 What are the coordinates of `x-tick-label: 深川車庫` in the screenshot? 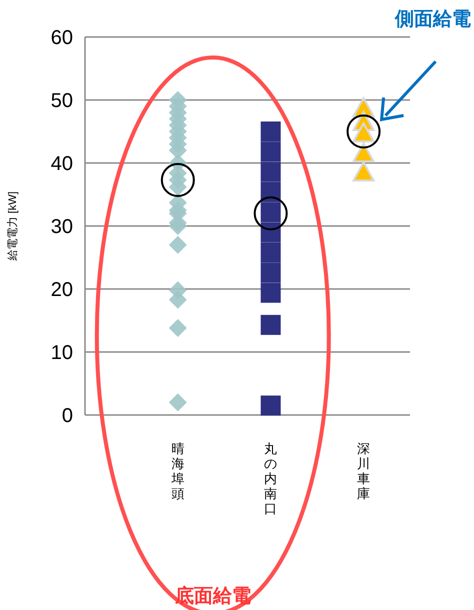 It's located at (363, 471).